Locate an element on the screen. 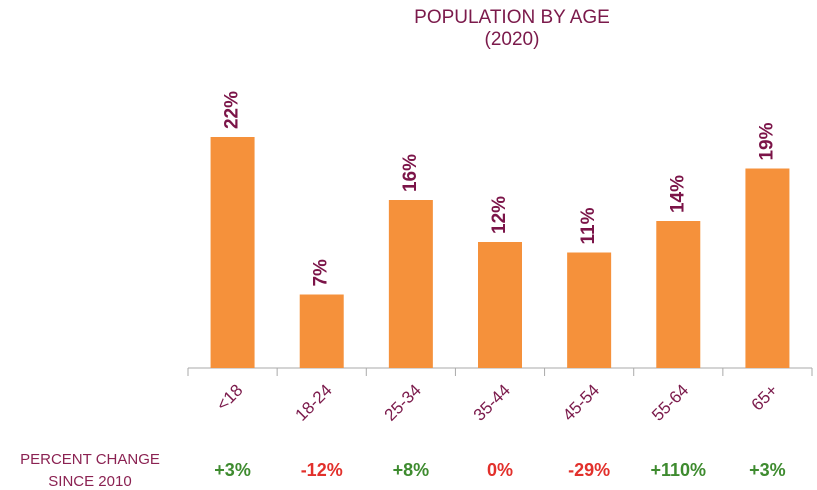 The height and width of the screenshot is (490, 817). chart-subtitle: (2020) is located at coordinates (512, 39).